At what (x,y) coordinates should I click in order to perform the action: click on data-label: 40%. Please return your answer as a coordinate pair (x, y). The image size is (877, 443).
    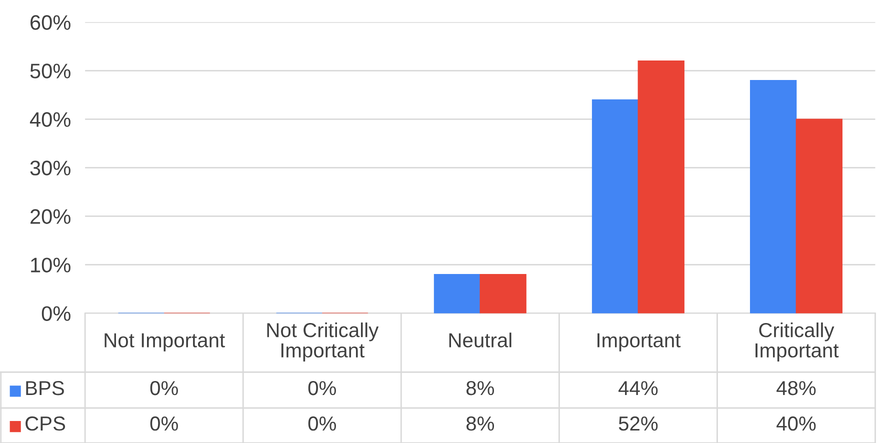
    Looking at the image, I should click on (796, 423).